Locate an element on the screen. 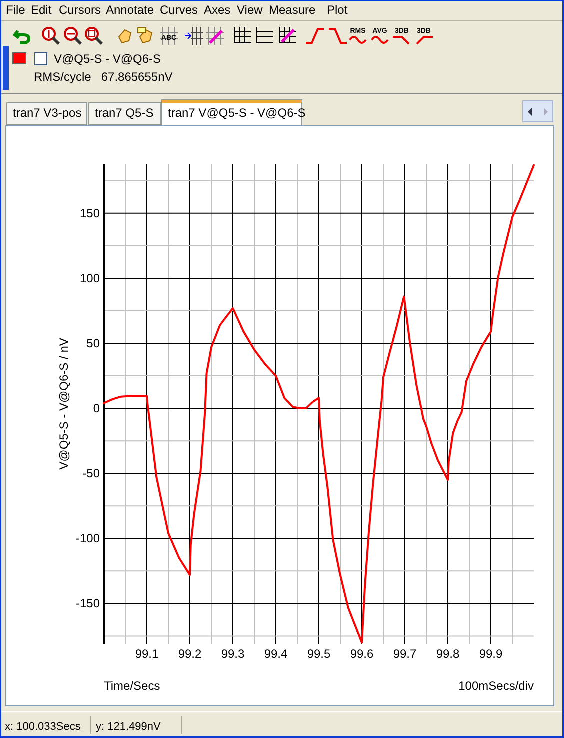  text: File is located at coordinates (16, 10).